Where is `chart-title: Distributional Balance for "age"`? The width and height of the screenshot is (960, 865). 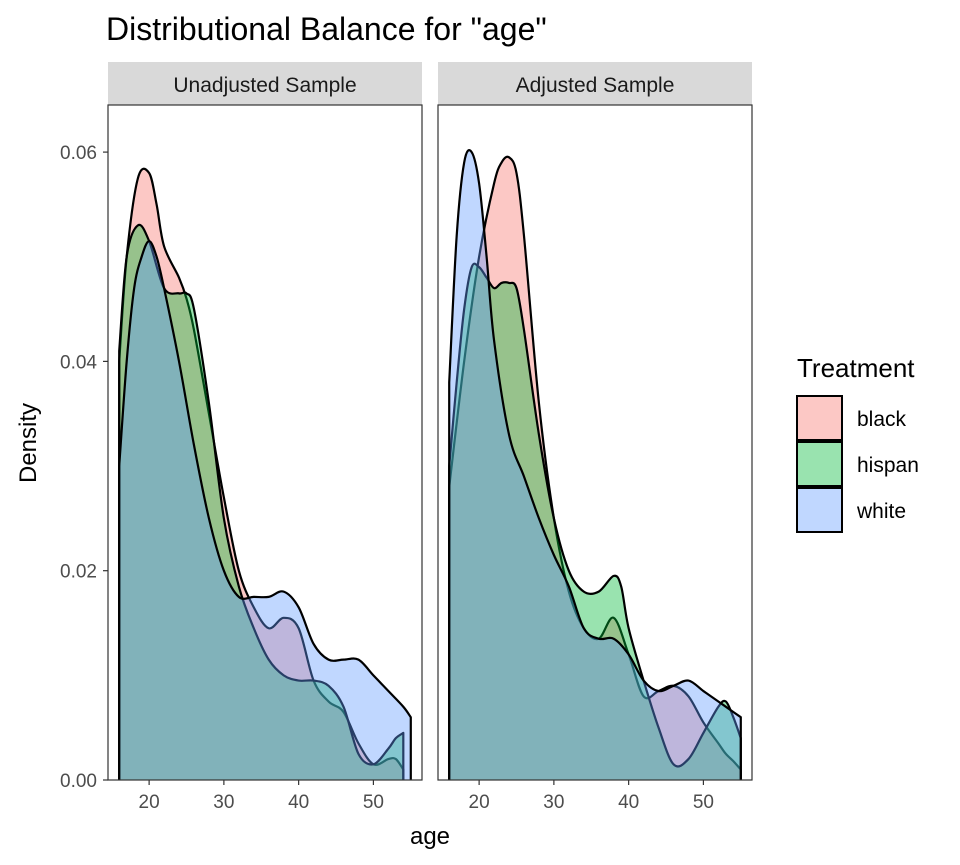 chart-title: Distributional Balance for "age" is located at coordinates (326, 29).